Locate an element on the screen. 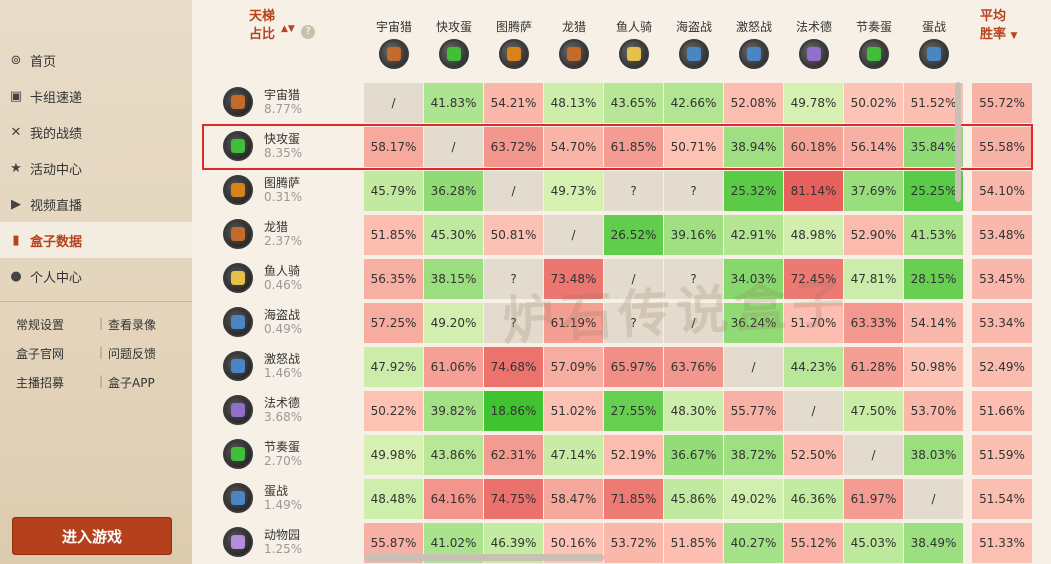 The image size is (1051, 564). winrate-cell: 37.69% is located at coordinates (873, 191).